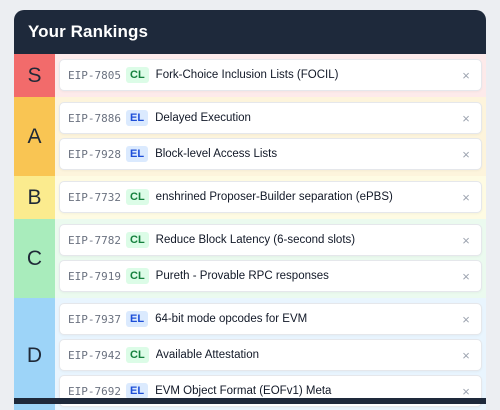 Image resolution: width=500 pixels, height=410 pixels. Describe the element at coordinates (231, 319) in the screenshot. I see `eip-title: 64-bit mode opcodes for EVM` at that location.